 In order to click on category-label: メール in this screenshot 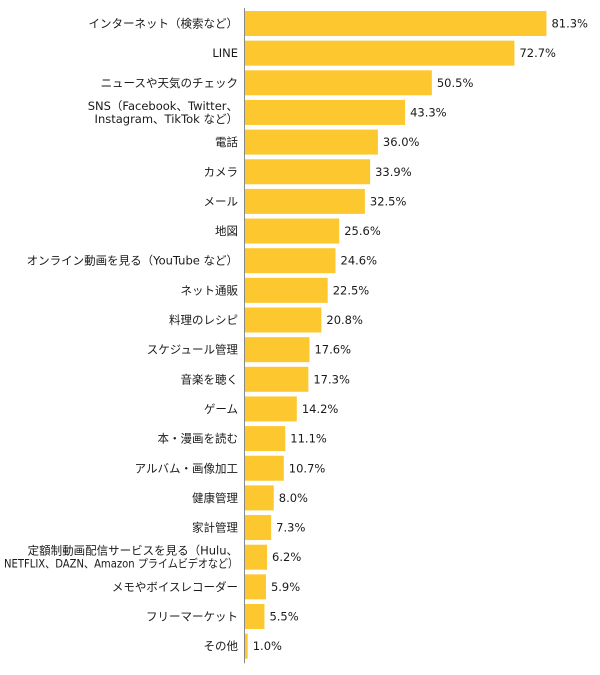, I will do `click(221, 201)`.